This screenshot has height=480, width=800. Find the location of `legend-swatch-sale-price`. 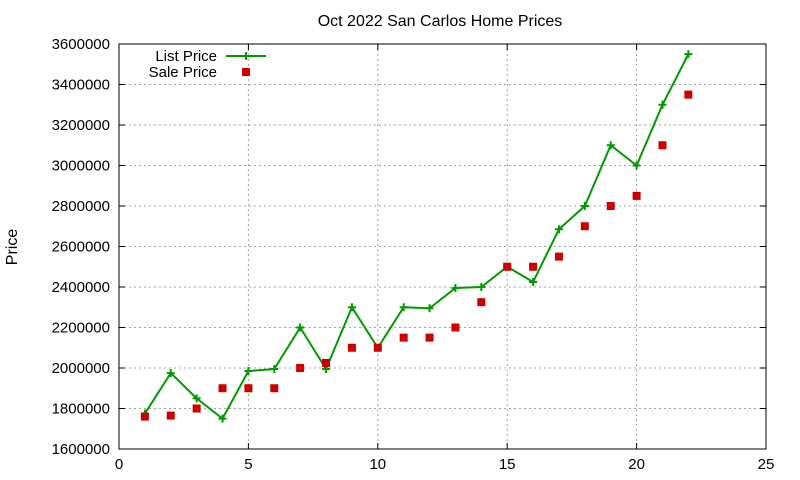

legend-swatch-sale-price is located at coordinates (246, 72).